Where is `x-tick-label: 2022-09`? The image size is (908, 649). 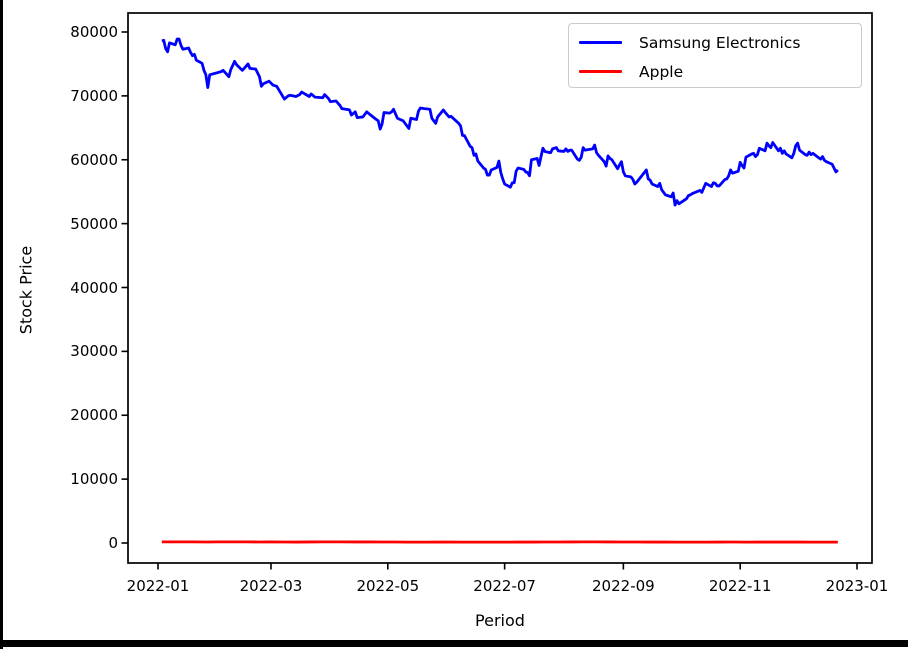 x-tick-label: 2022-09 is located at coordinates (623, 586).